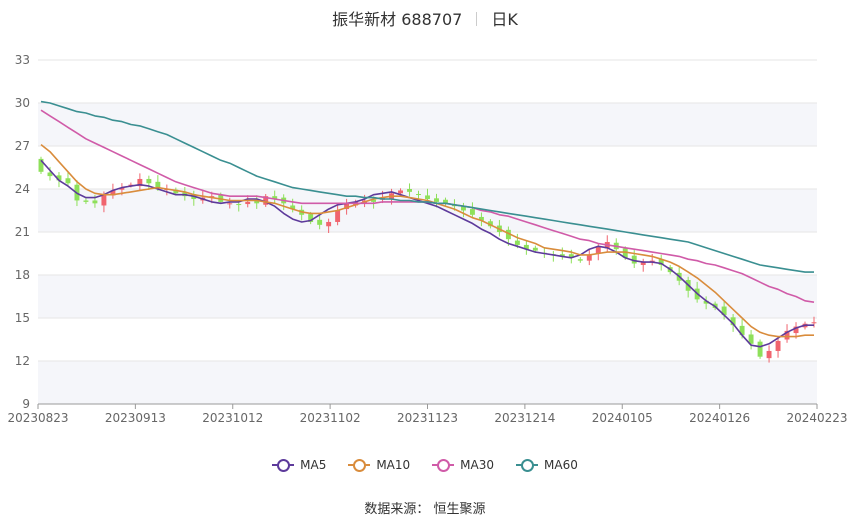  What do you see at coordinates (22, 146) in the screenshot?
I see `y-tick-label: 27` at bounding box center [22, 146].